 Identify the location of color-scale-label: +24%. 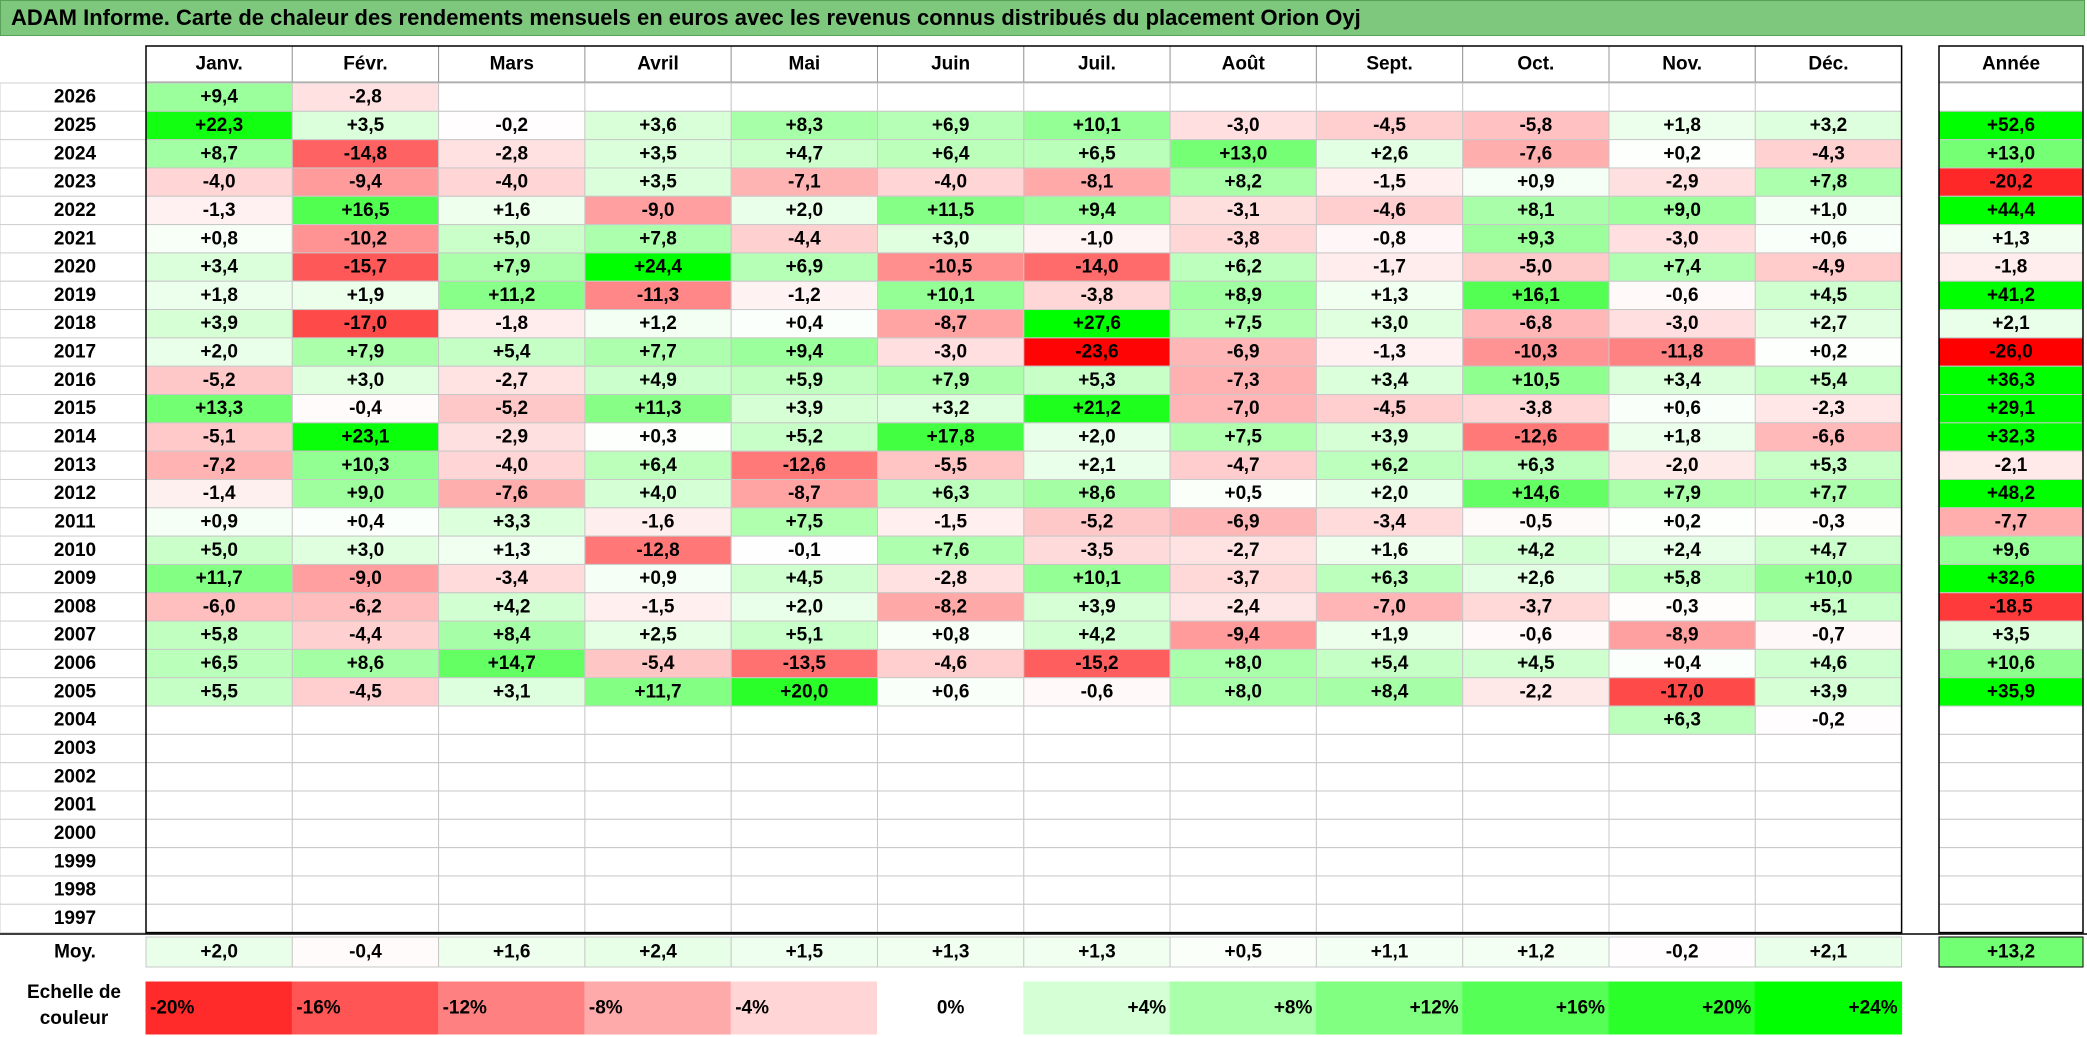
(1872, 1008).